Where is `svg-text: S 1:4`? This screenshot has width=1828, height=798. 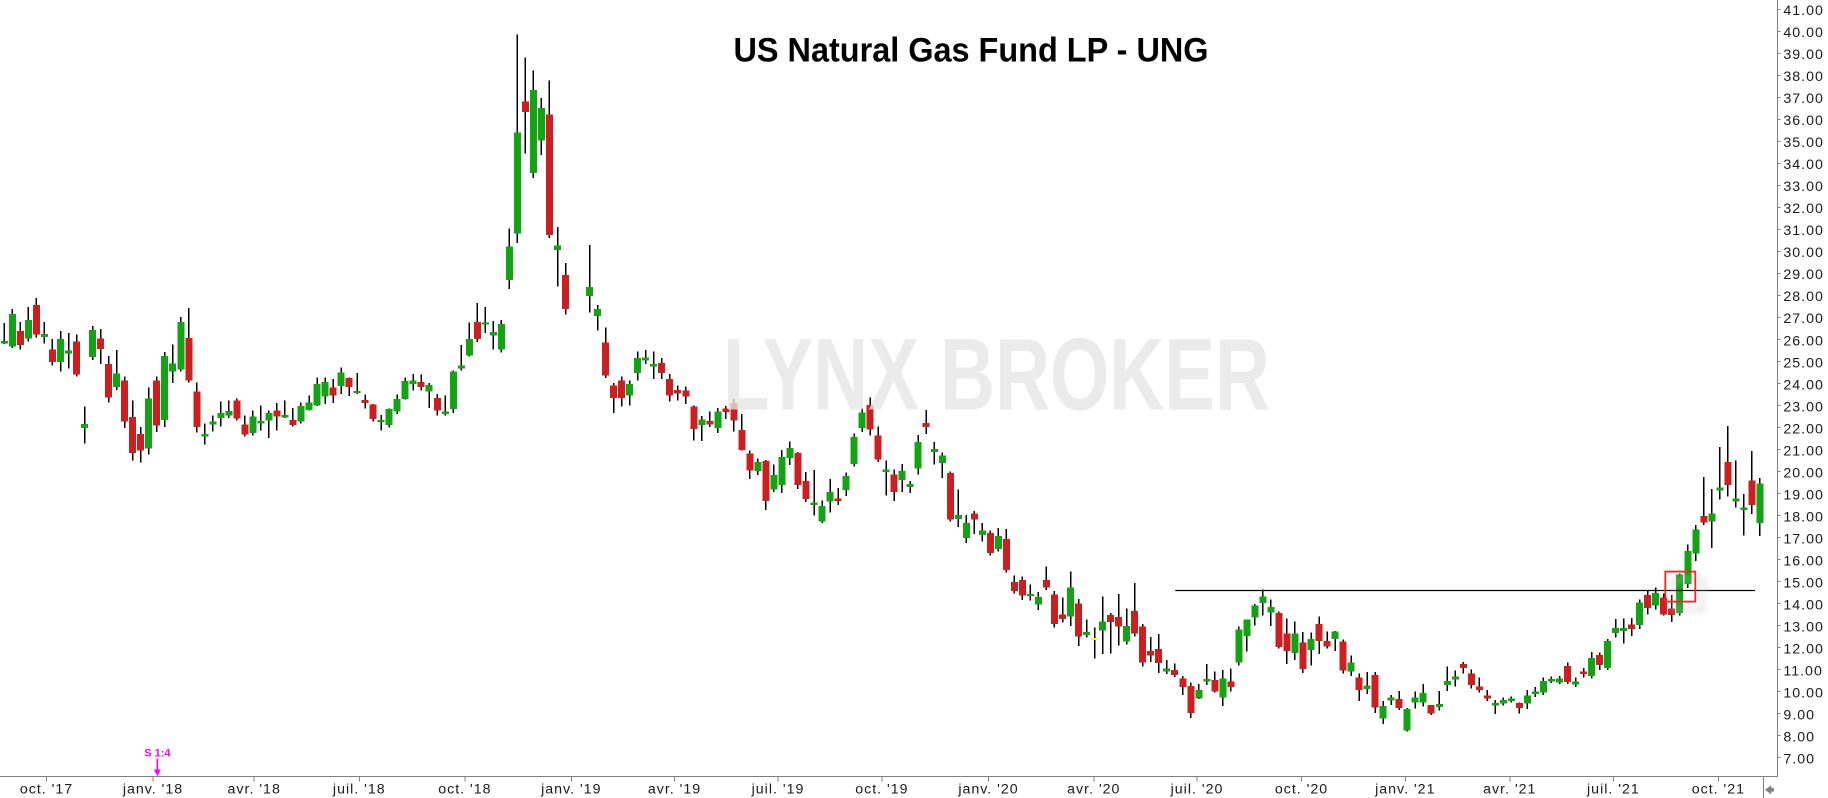 svg-text: S 1:4 is located at coordinates (157, 754).